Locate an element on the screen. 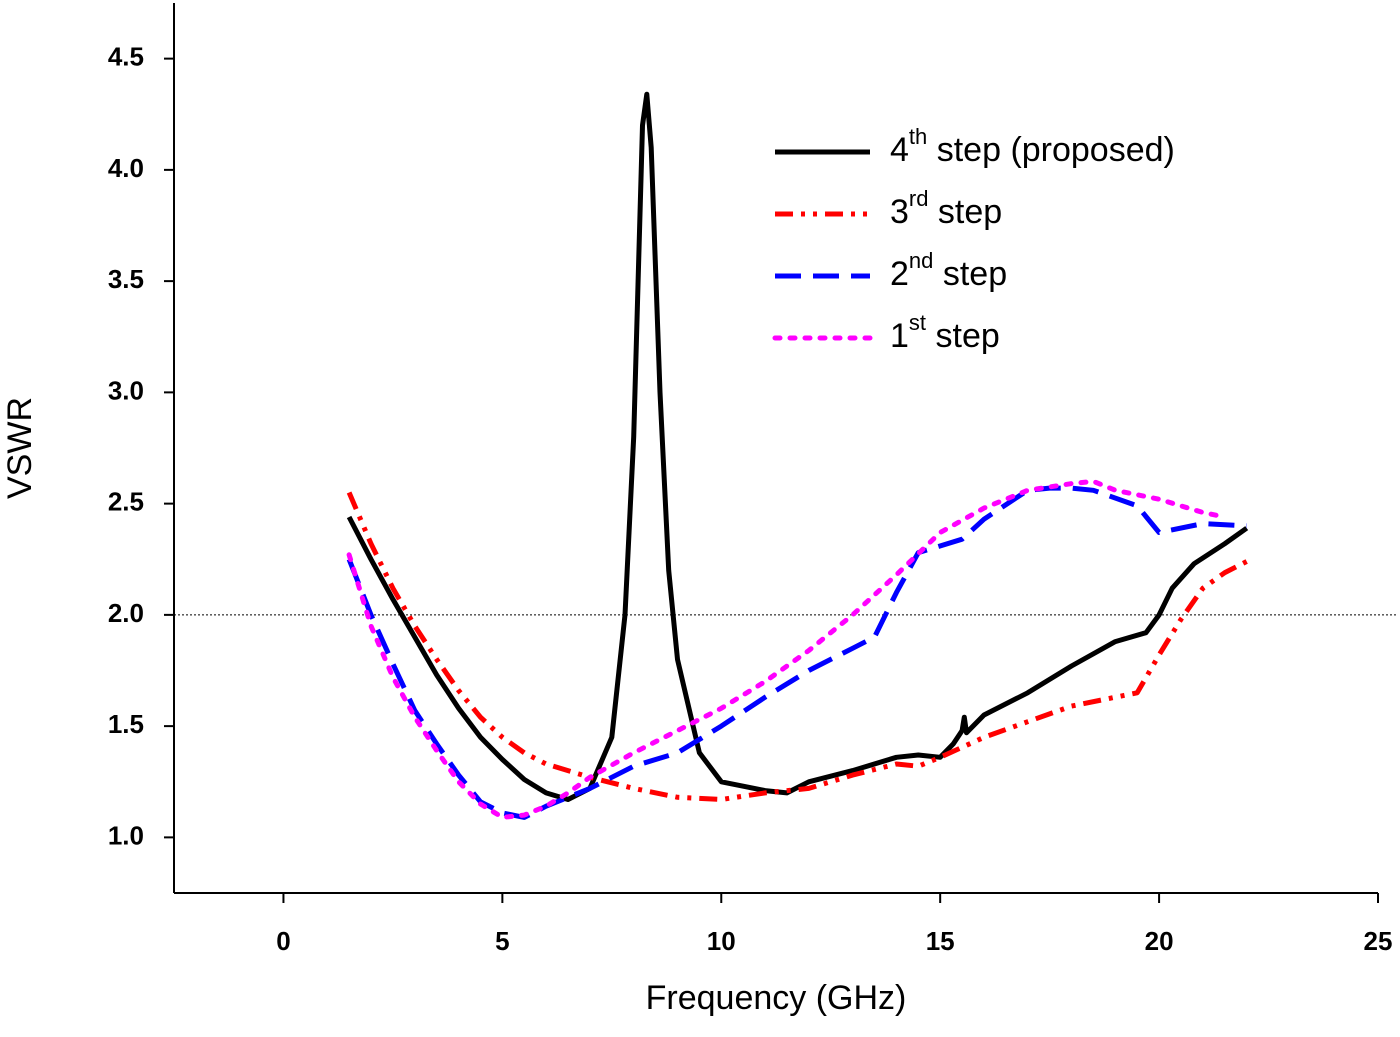 The image size is (1400, 1037). x-tick-label: 20 is located at coordinates (1159, 941).